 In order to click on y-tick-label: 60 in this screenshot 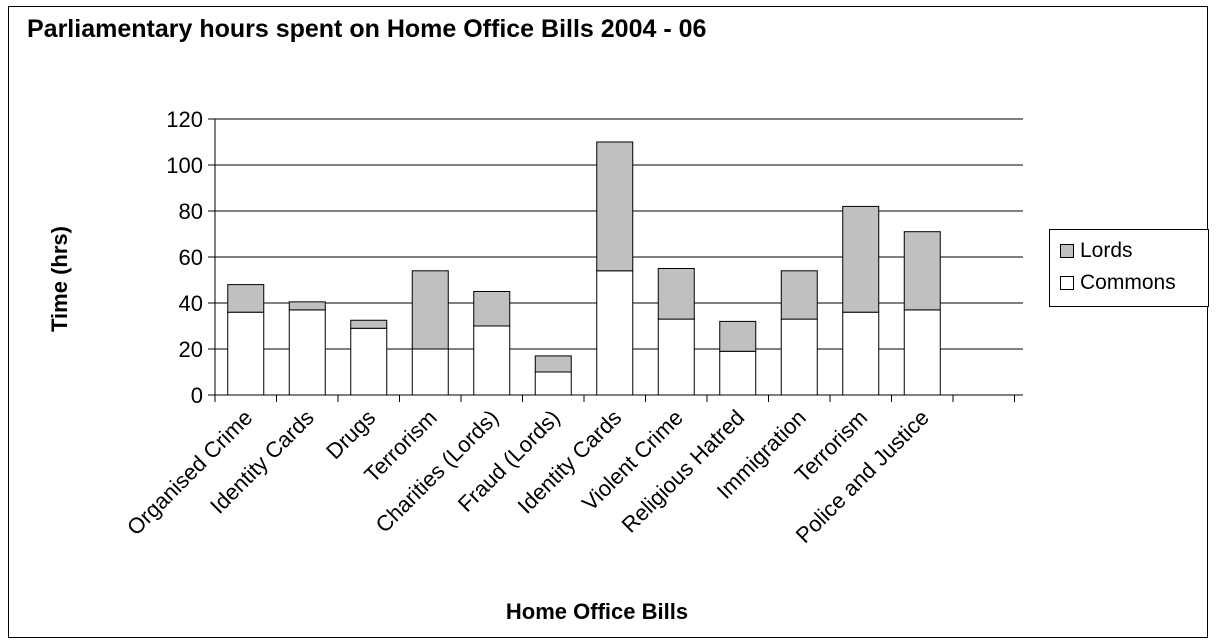, I will do `click(191, 257)`.